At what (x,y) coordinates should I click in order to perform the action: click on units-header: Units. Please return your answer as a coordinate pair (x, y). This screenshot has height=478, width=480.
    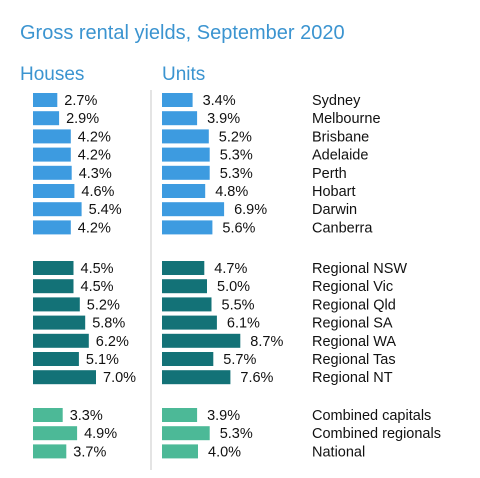
    Looking at the image, I should click on (184, 74).